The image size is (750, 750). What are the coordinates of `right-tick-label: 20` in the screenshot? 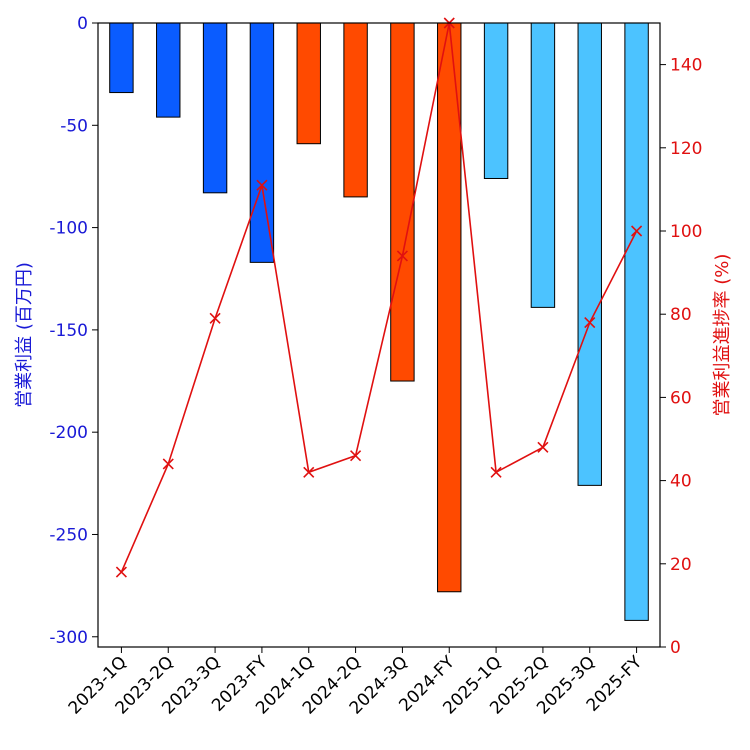 It's located at (681, 565).